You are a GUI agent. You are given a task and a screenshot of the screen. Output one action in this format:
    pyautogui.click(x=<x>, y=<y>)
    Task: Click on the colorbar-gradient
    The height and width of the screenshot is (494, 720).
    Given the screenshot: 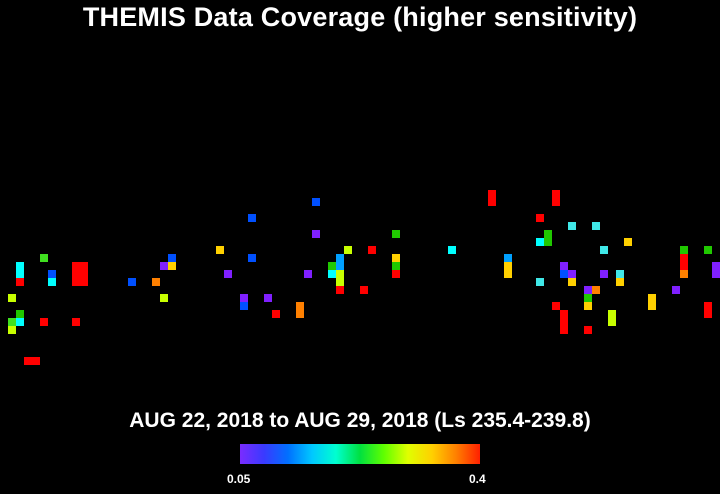 What is the action you would take?
    pyautogui.click(x=360, y=454)
    